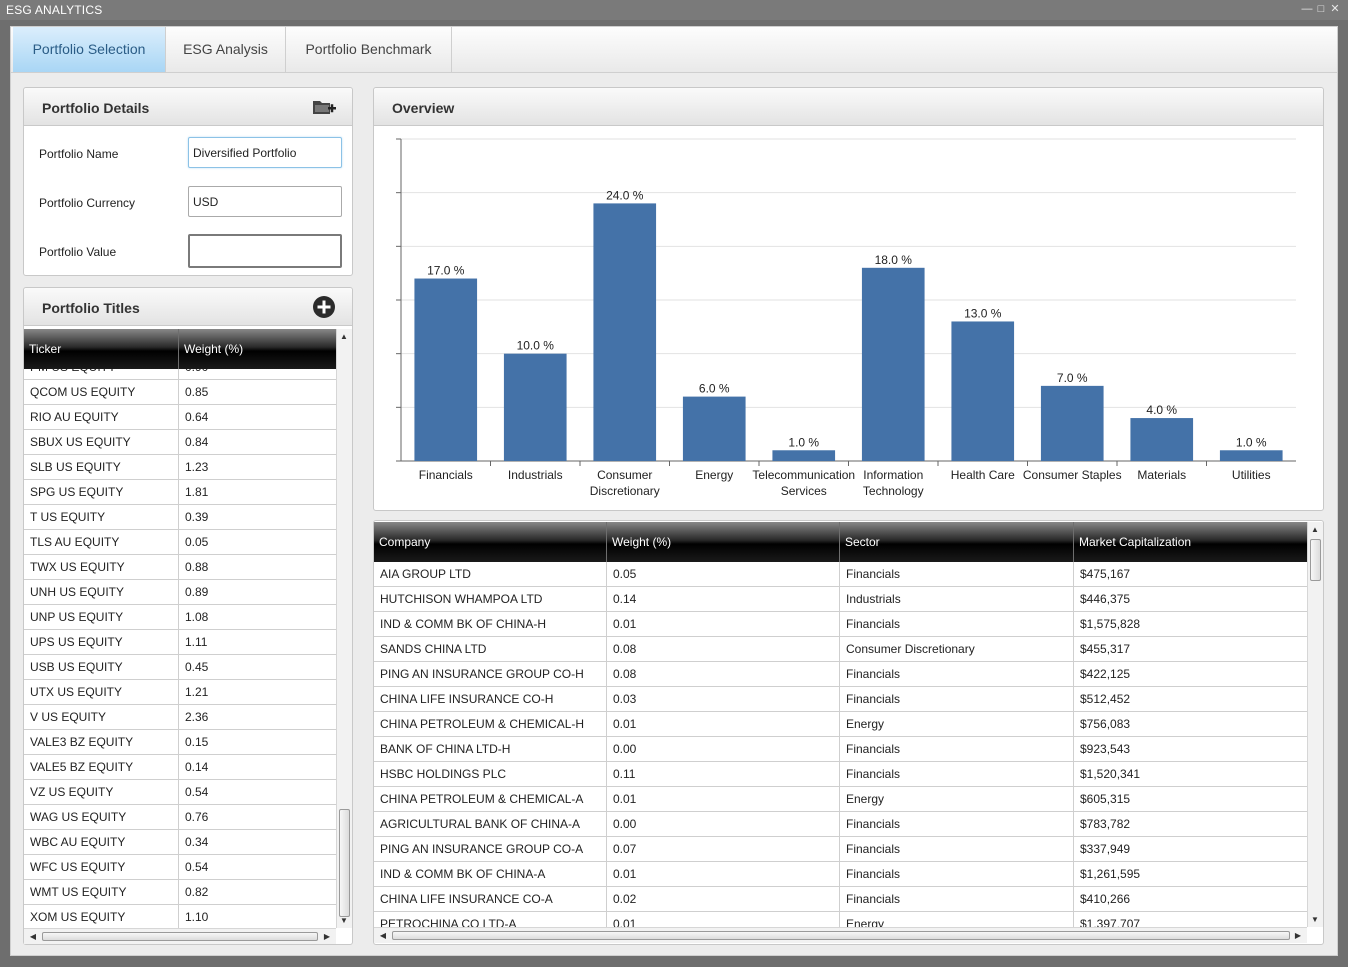 The height and width of the screenshot is (967, 1348). What do you see at coordinates (180, 742) in the screenshot?
I see `table-row: VALE3 BZ EQUITY 0.15` at bounding box center [180, 742].